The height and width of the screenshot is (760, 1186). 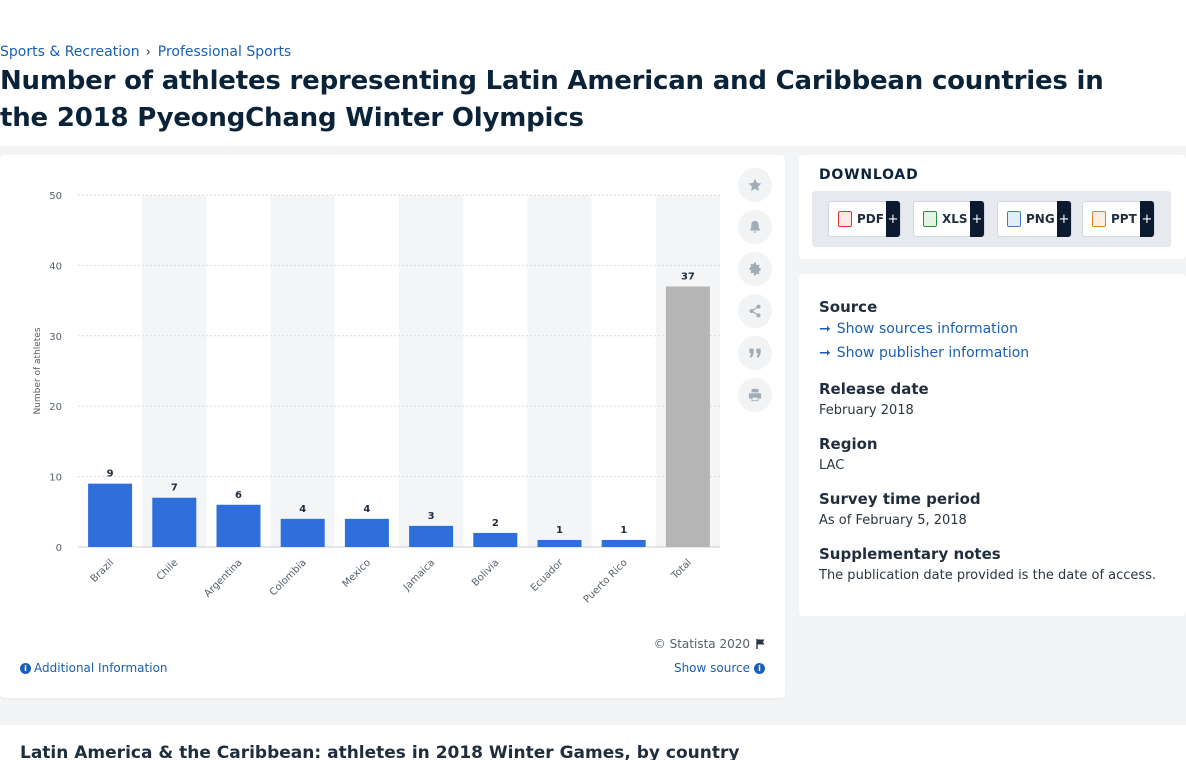 I want to click on cite-button, so click(x=755, y=353).